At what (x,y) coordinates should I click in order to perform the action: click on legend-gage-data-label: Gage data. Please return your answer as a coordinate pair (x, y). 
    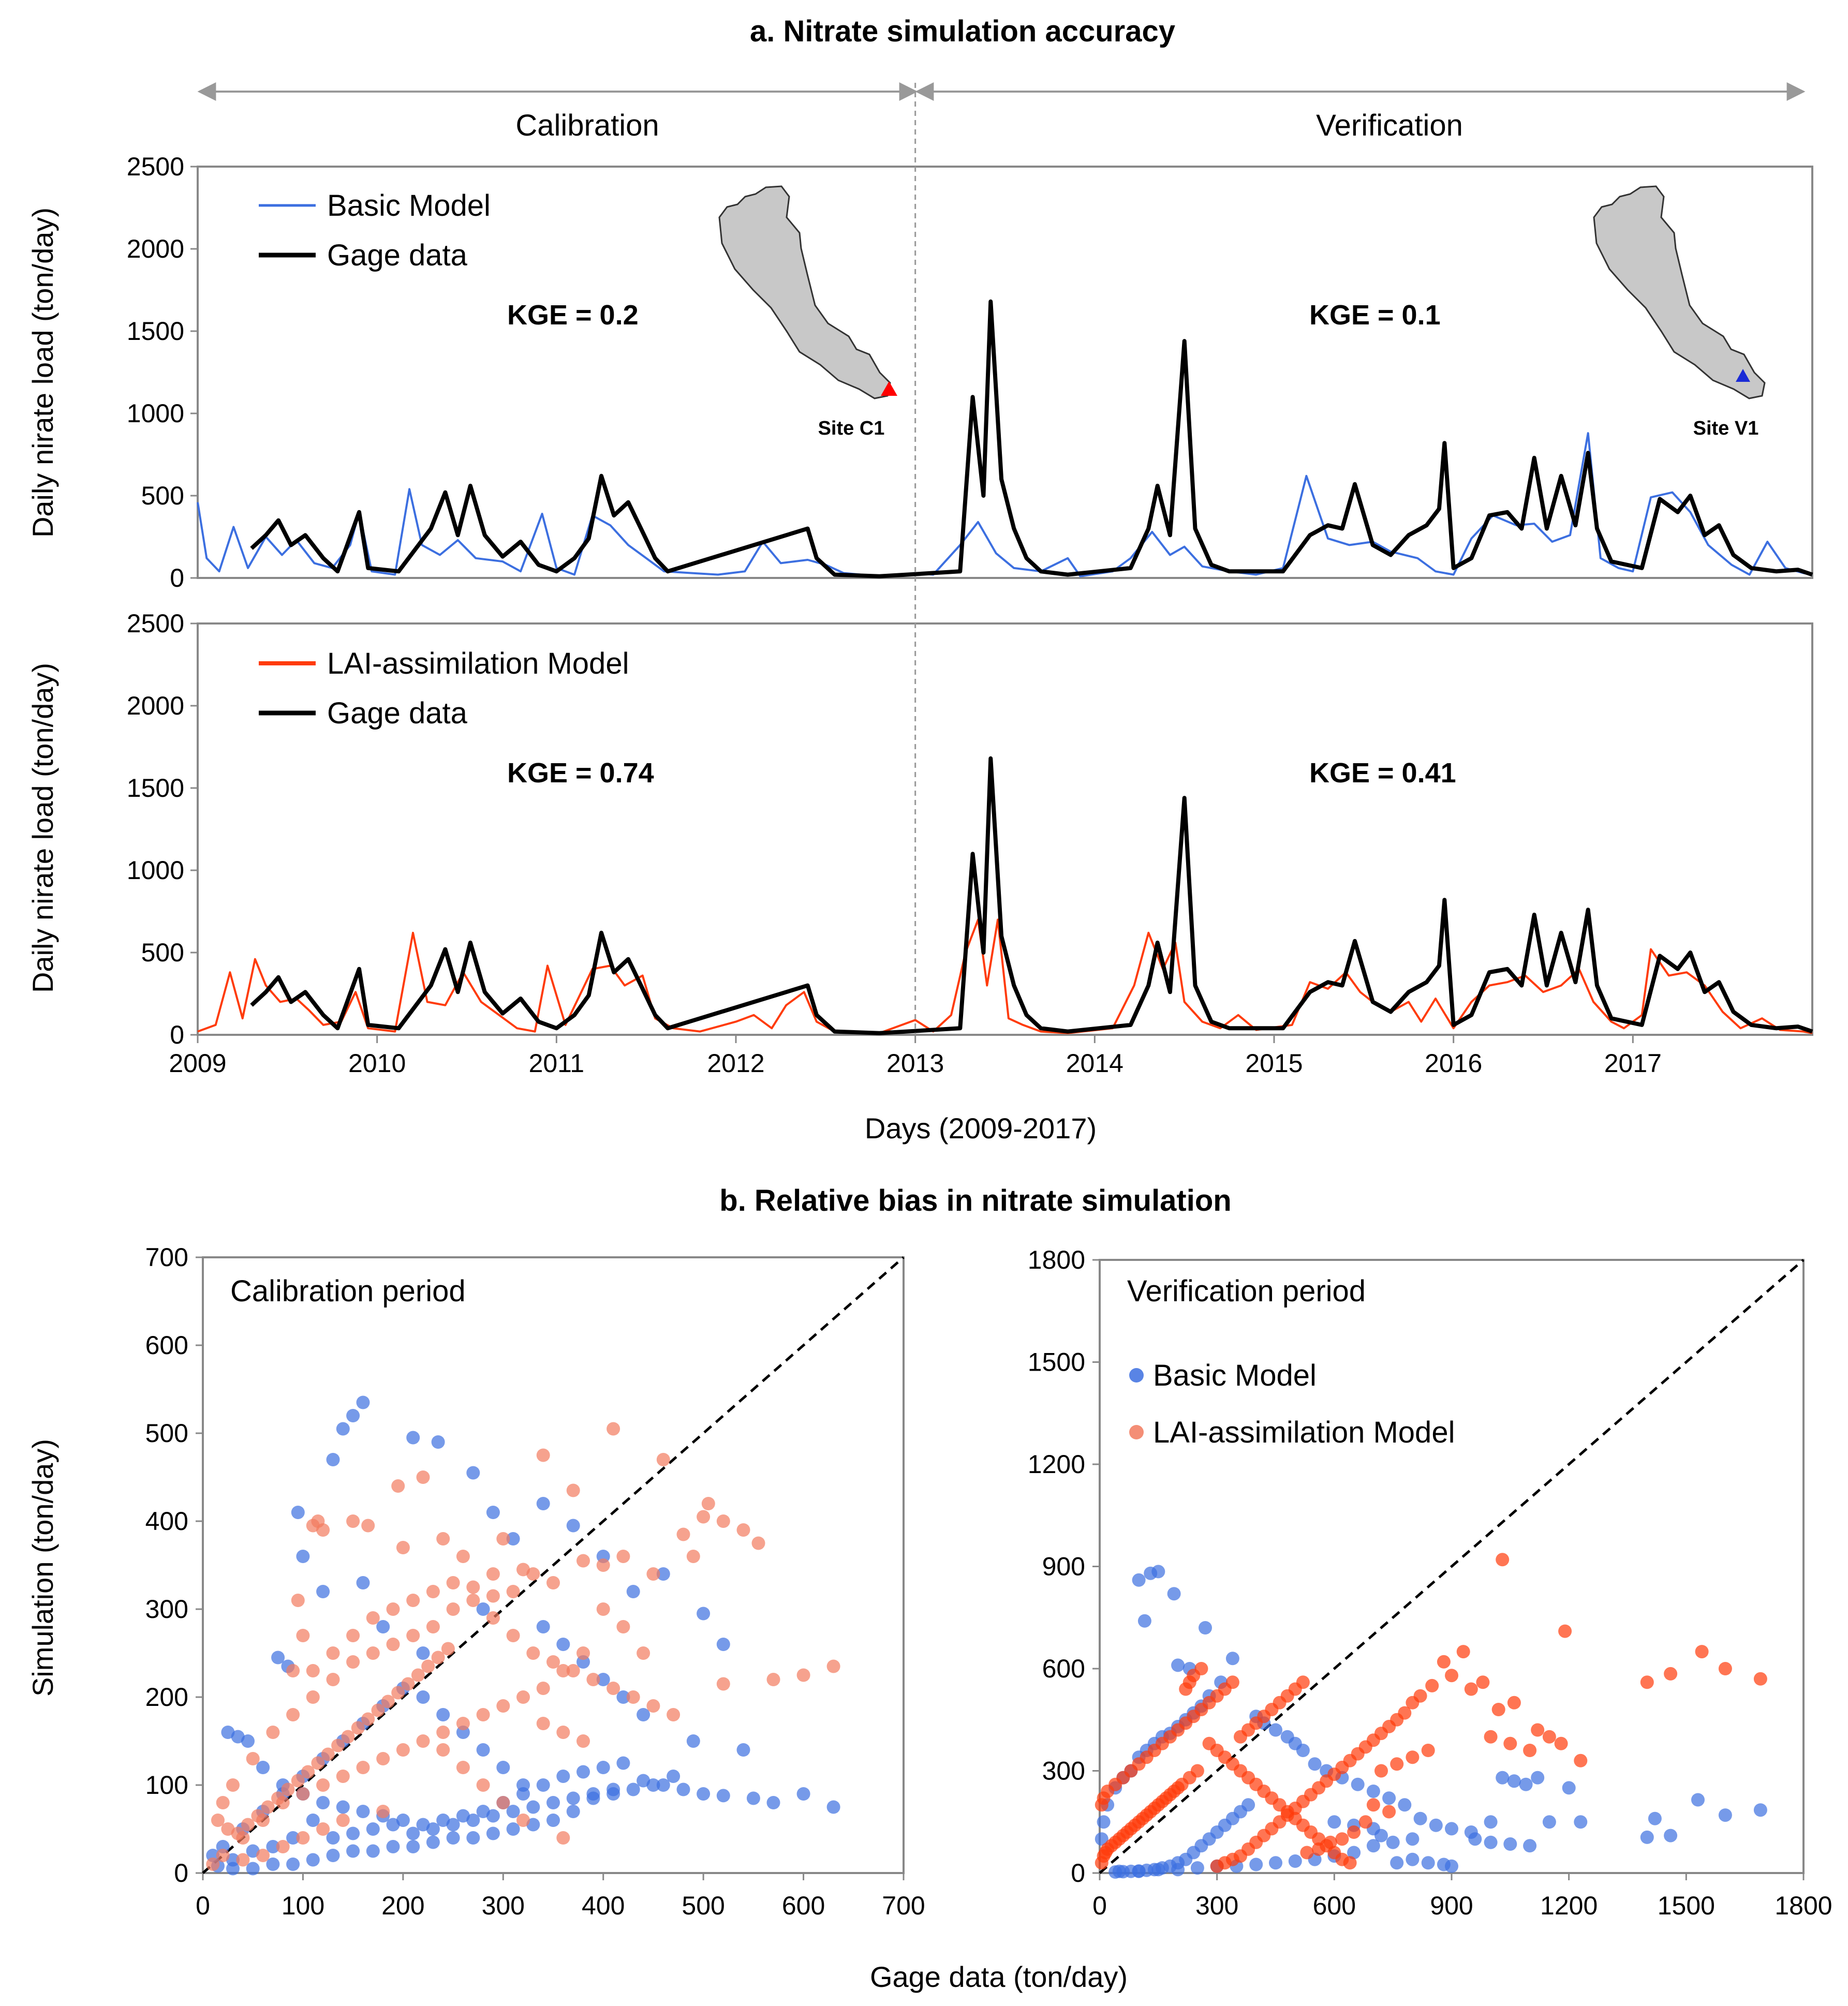
    Looking at the image, I should click on (397, 256).